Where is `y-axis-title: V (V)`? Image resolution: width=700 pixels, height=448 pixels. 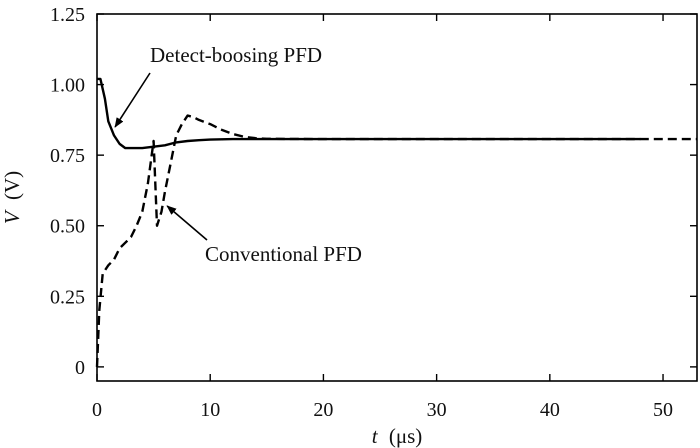 y-axis-title: V (V) is located at coordinates (12, 197).